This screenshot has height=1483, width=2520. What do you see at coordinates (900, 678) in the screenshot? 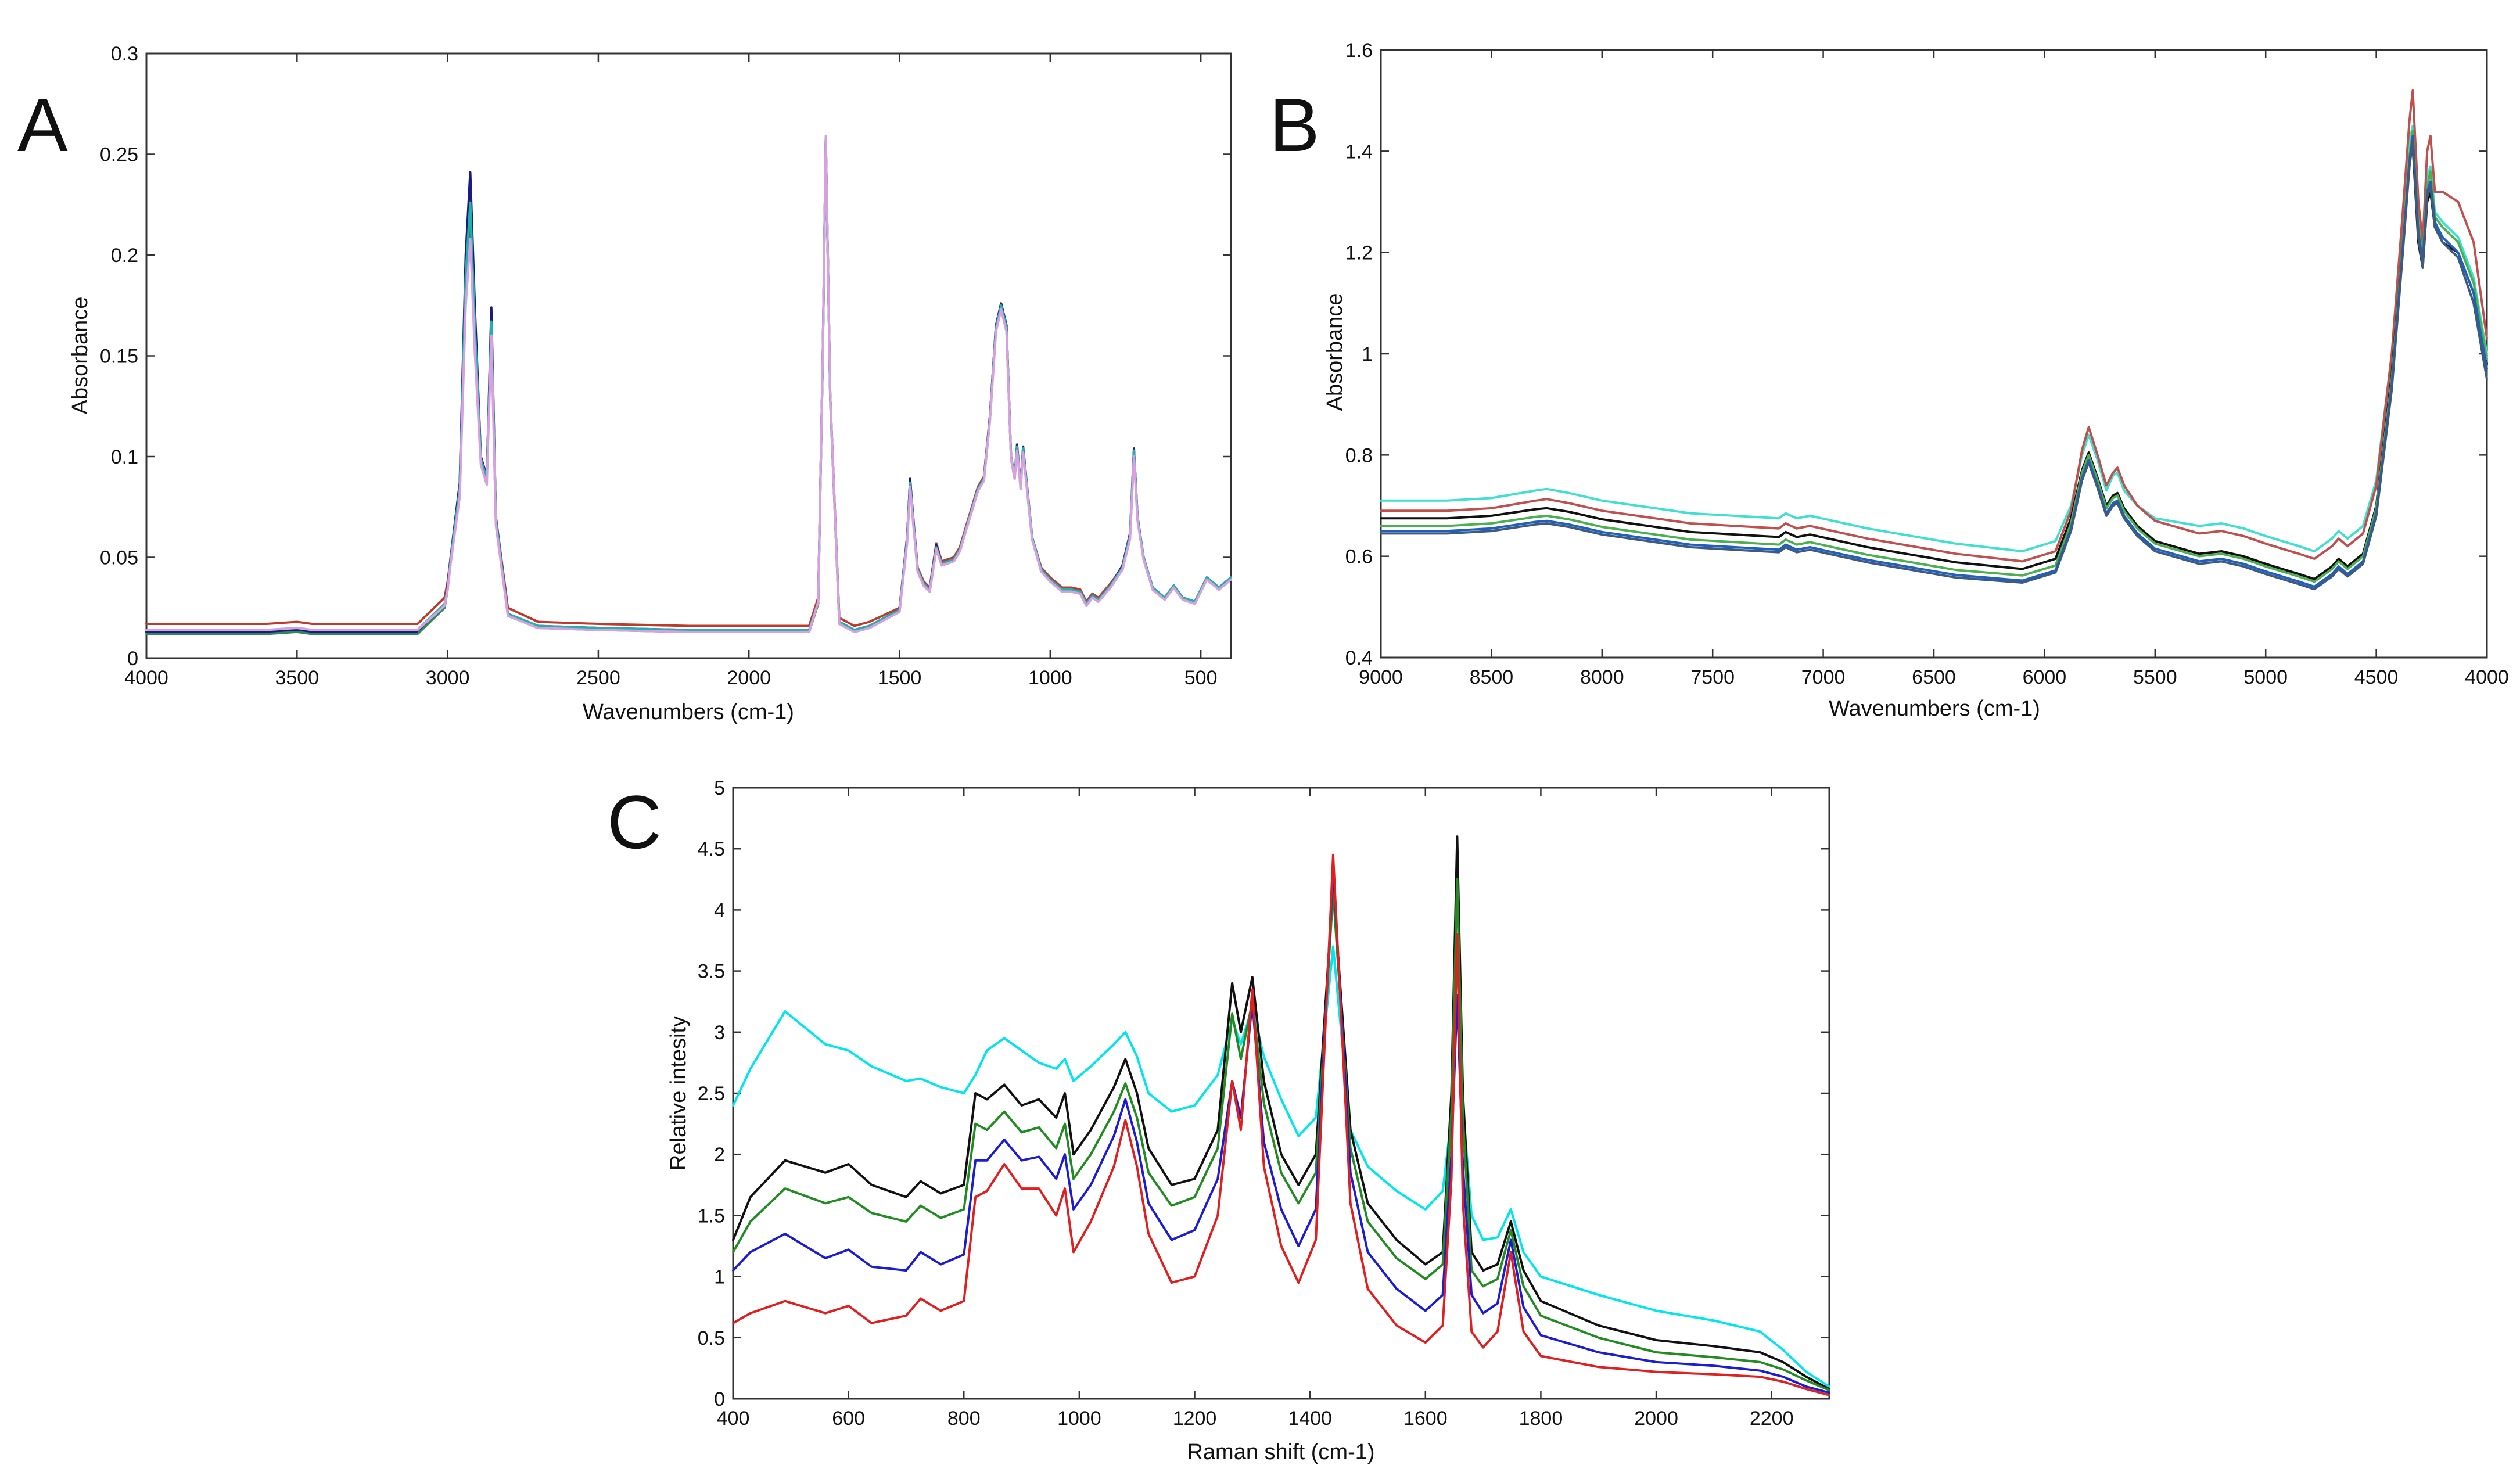
I see `x-tick-label: 1500` at bounding box center [900, 678].